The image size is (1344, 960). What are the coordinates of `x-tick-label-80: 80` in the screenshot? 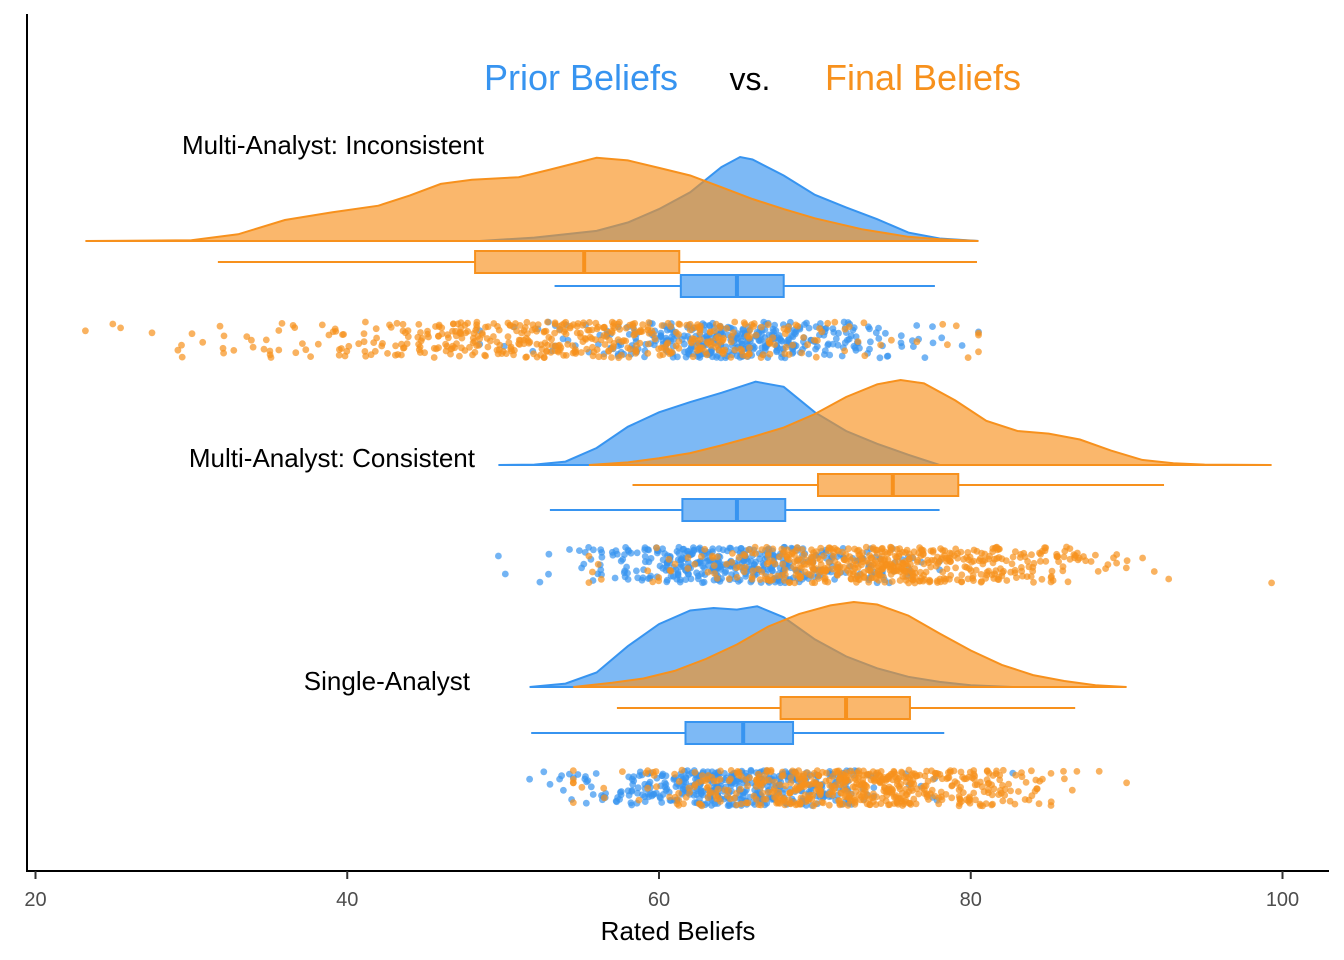 It's located at (971, 900).